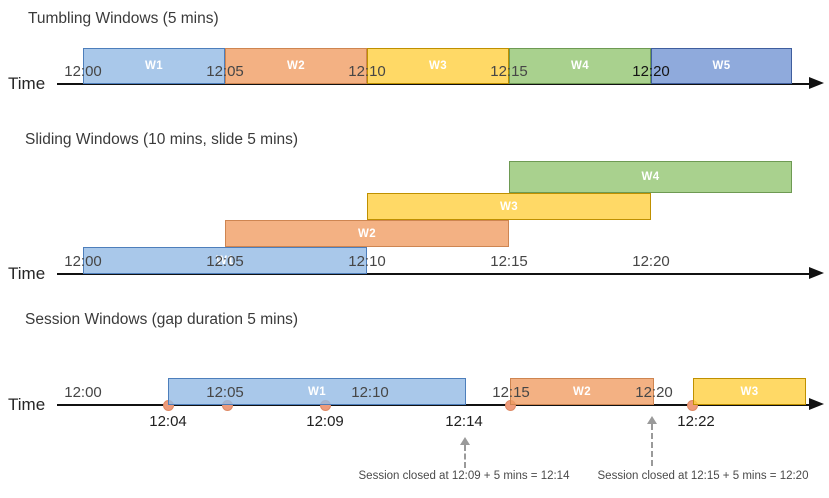 This screenshot has height=498, width=829. What do you see at coordinates (123, 18) in the screenshot?
I see `section-title-tumbling-windows: Tumbling Windows (5 mins)` at bounding box center [123, 18].